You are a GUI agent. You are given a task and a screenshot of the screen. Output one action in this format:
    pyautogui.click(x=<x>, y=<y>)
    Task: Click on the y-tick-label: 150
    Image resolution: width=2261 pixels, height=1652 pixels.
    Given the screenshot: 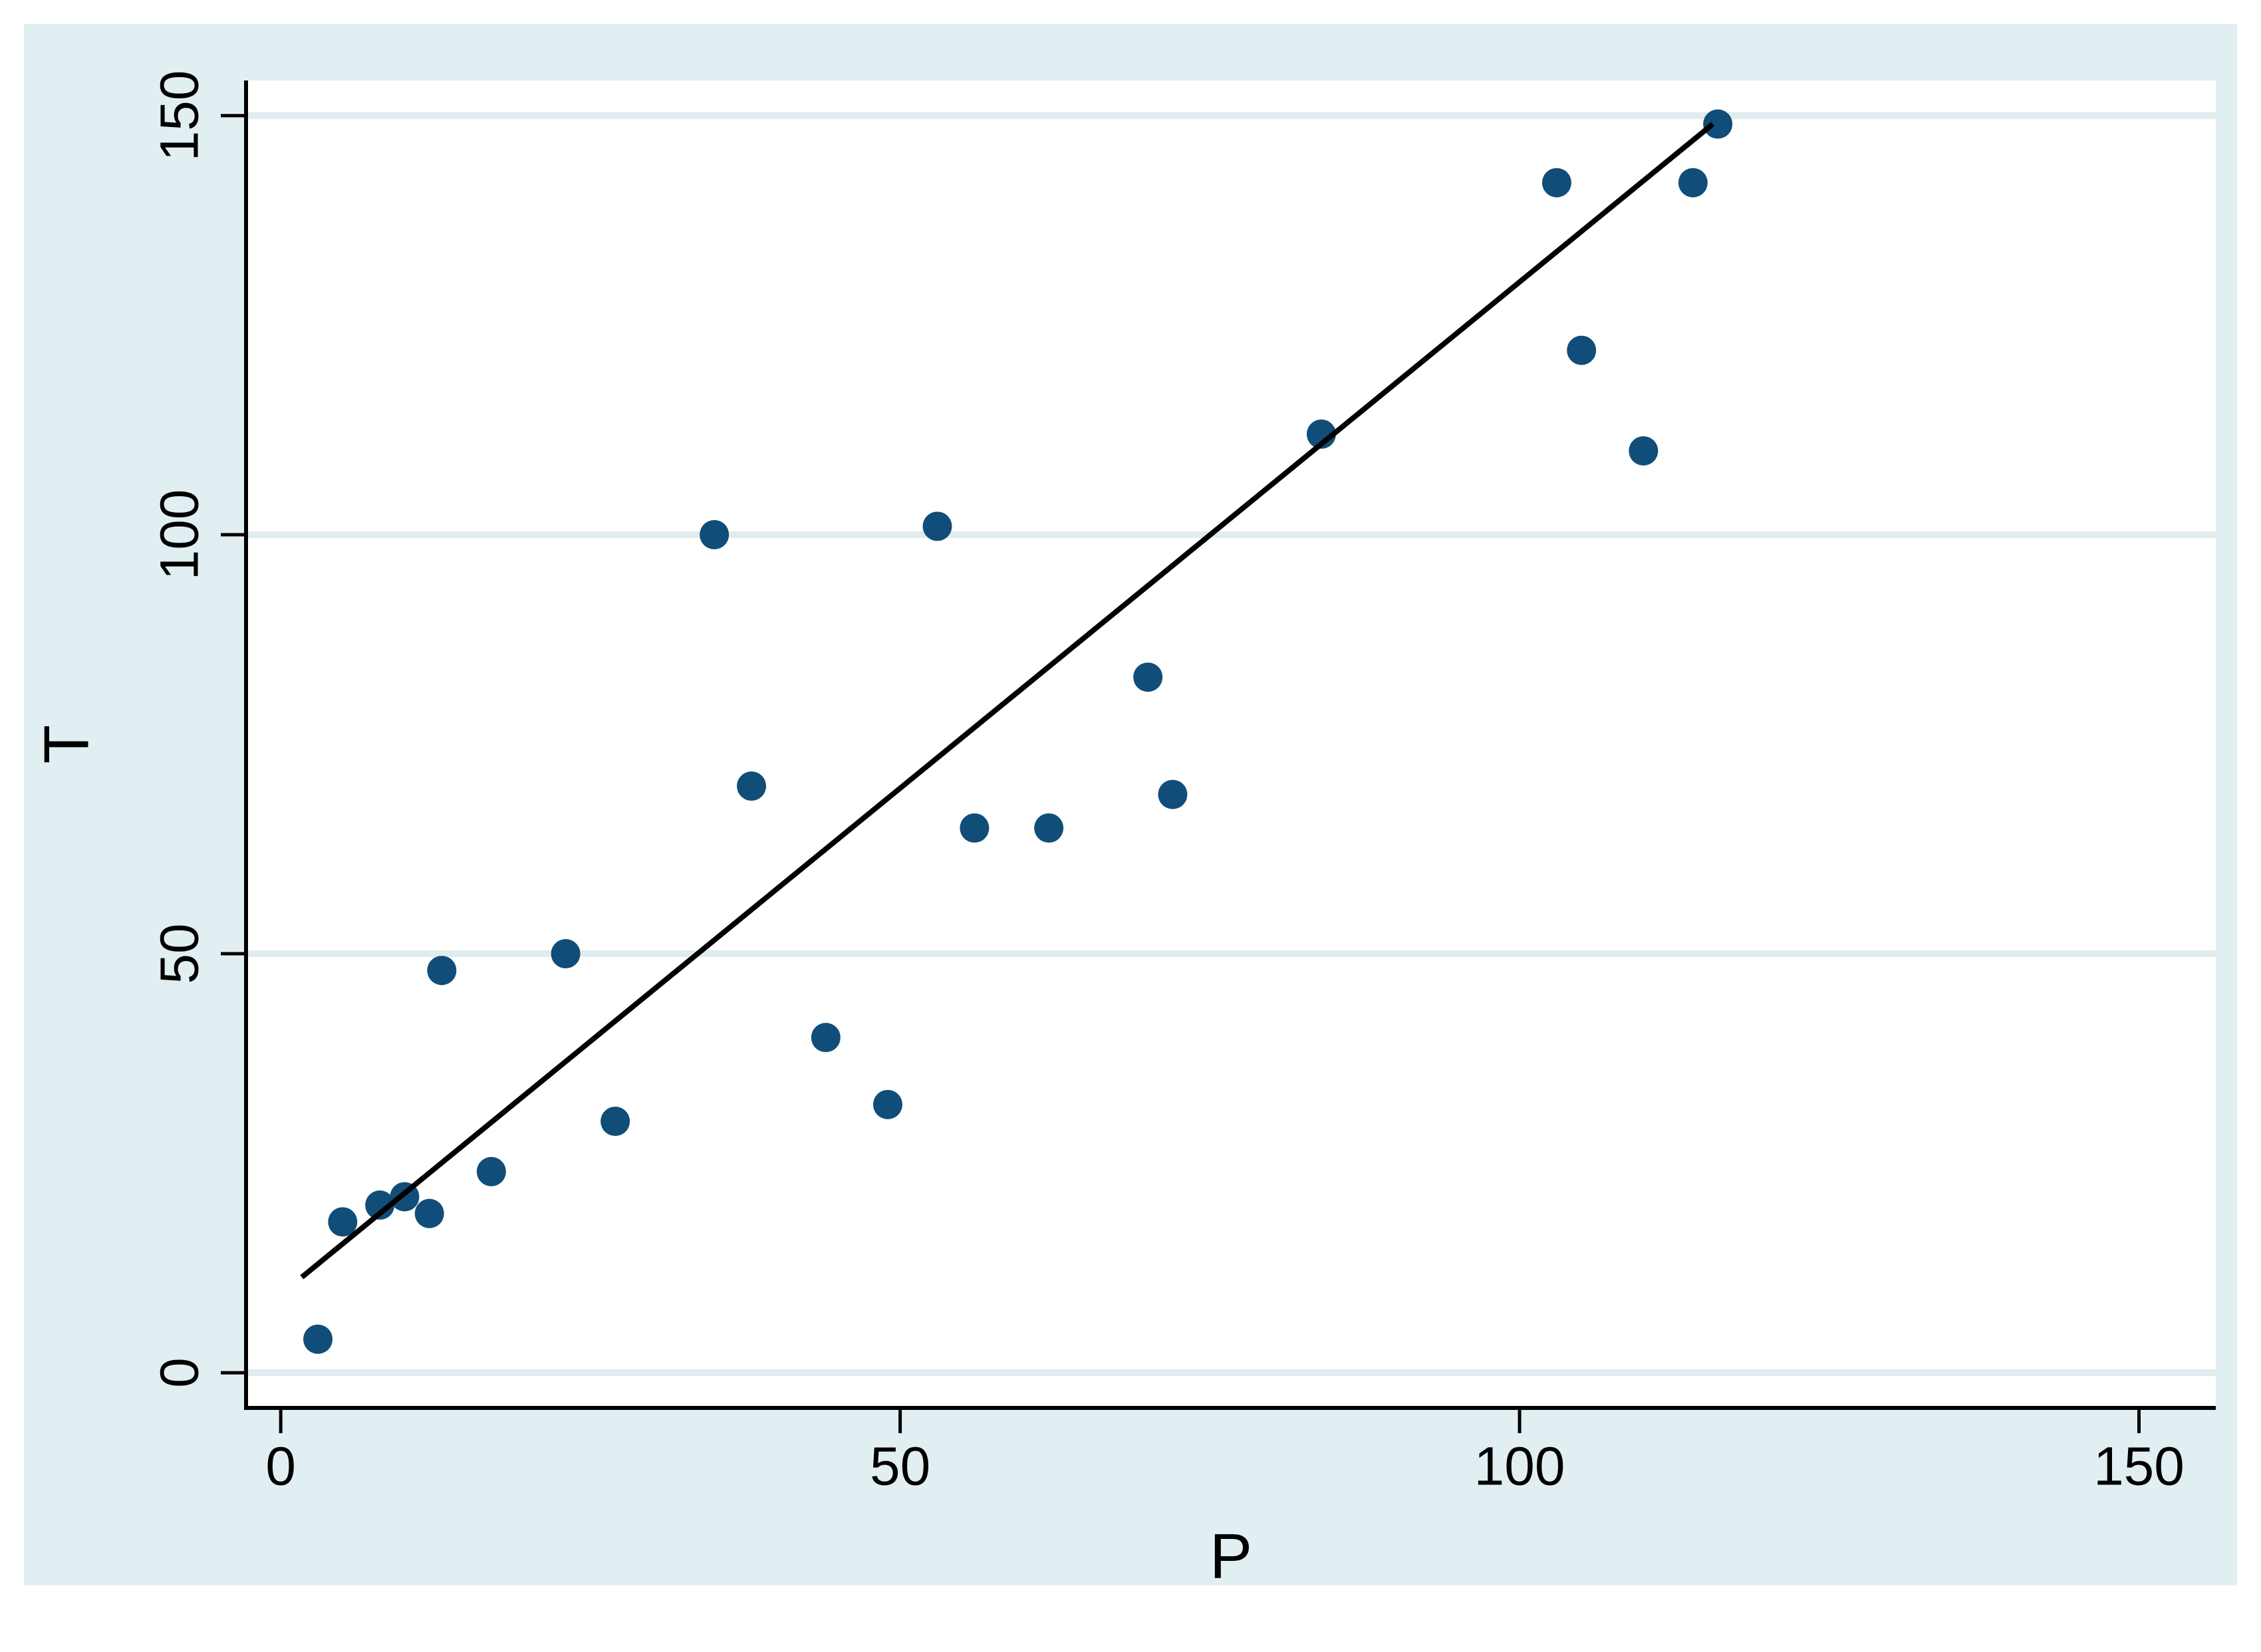 What is the action you would take?
    pyautogui.click(x=180, y=116)
    